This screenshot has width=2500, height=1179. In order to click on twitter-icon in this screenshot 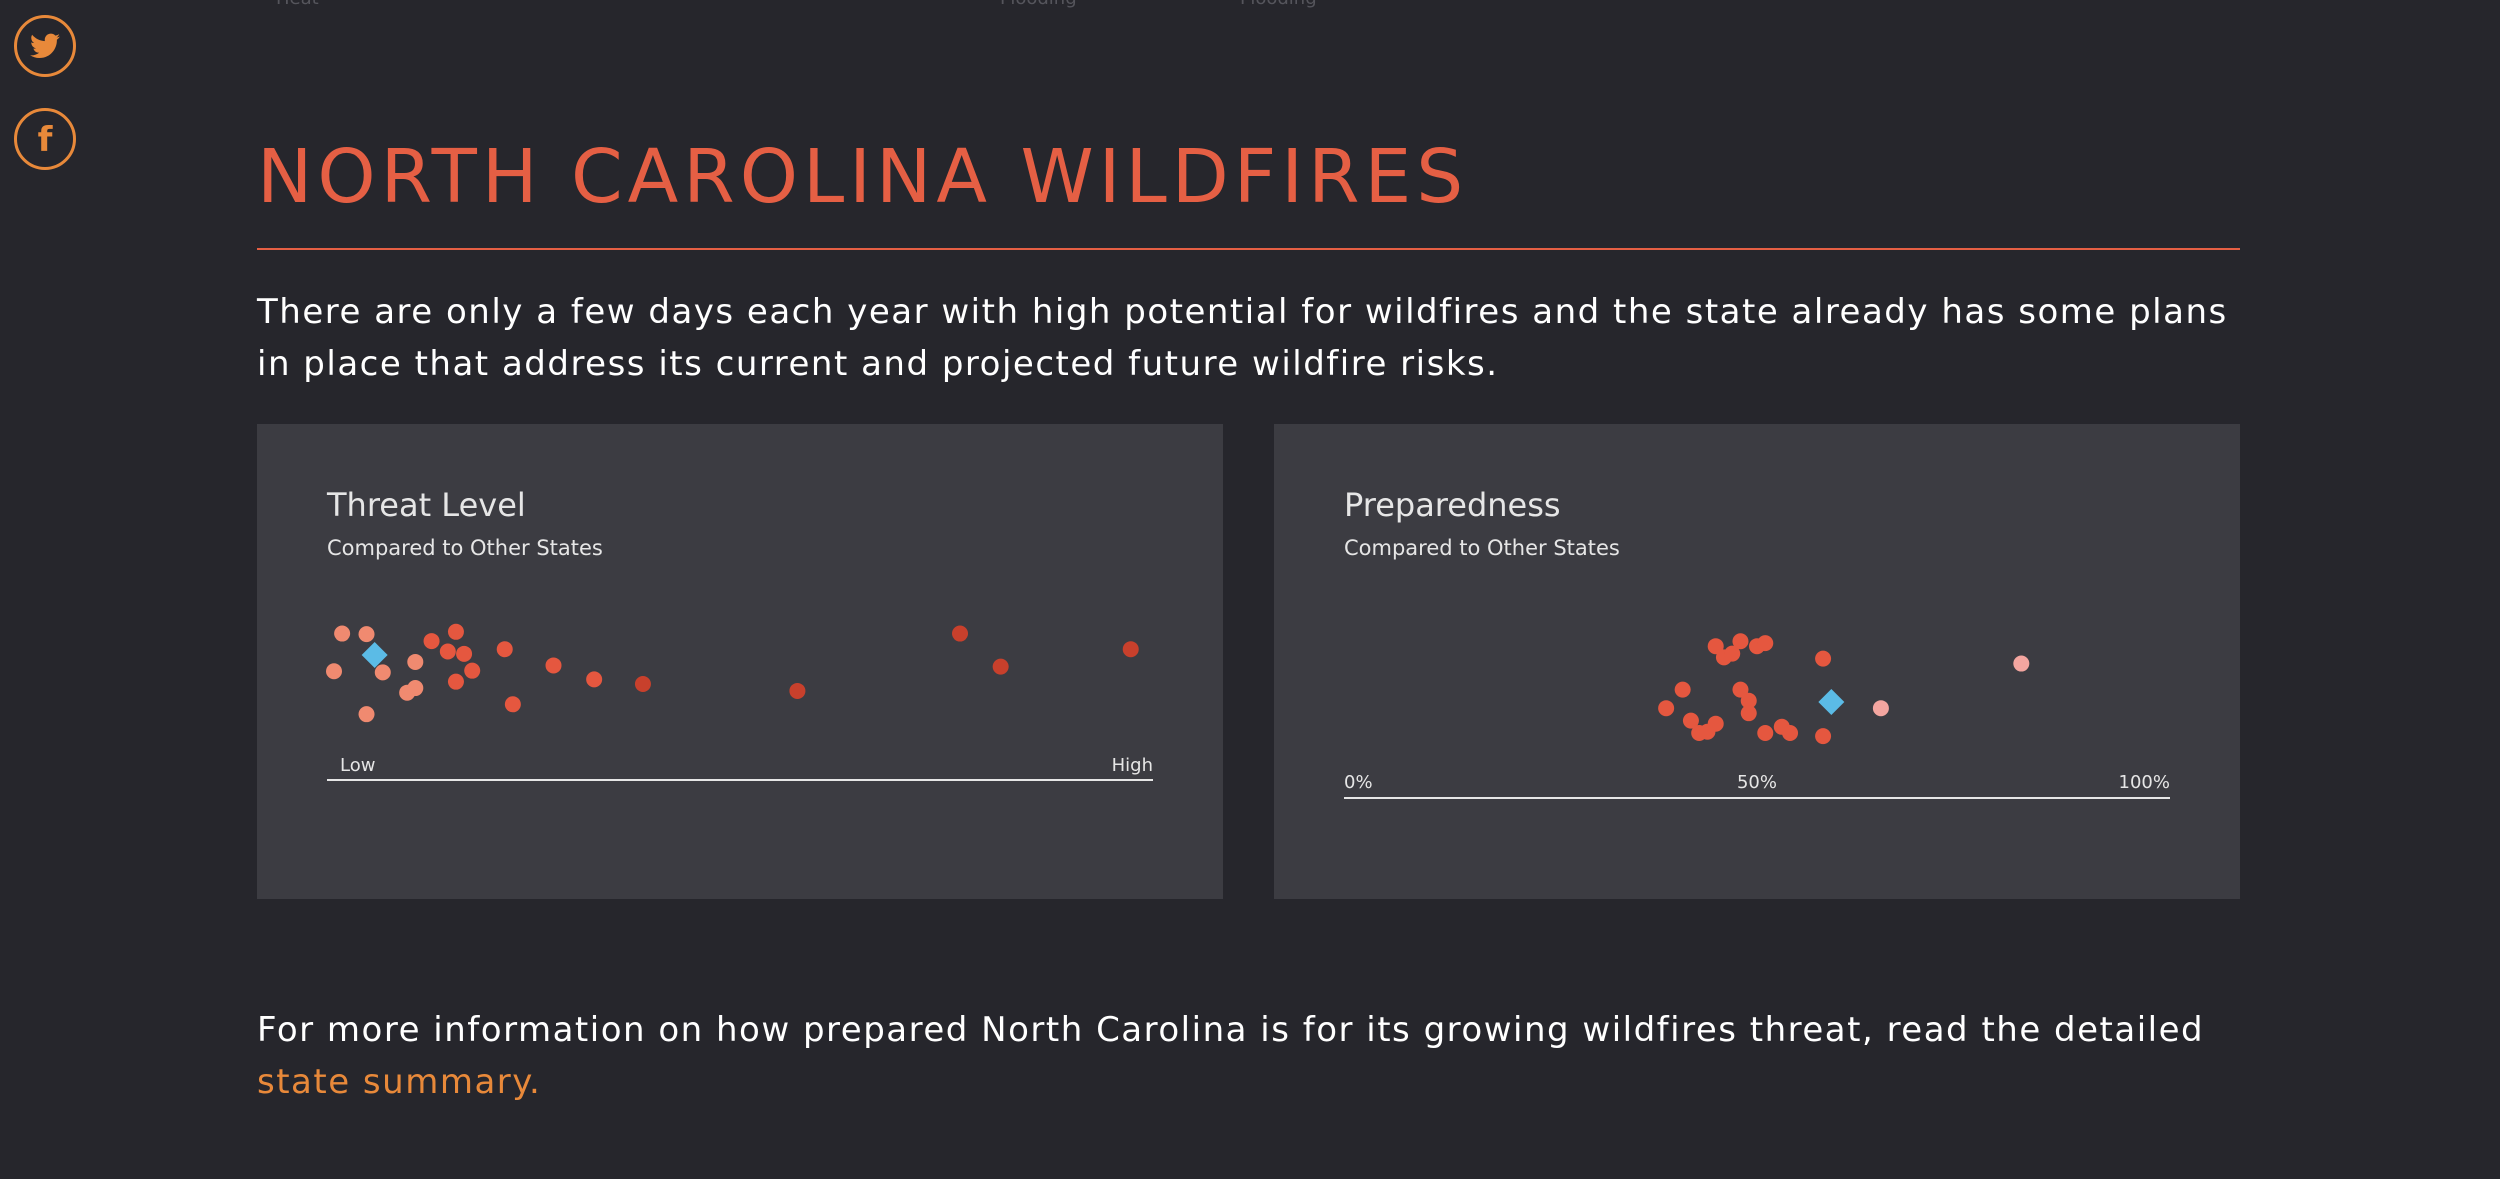, I will do `click(45, 45)`.